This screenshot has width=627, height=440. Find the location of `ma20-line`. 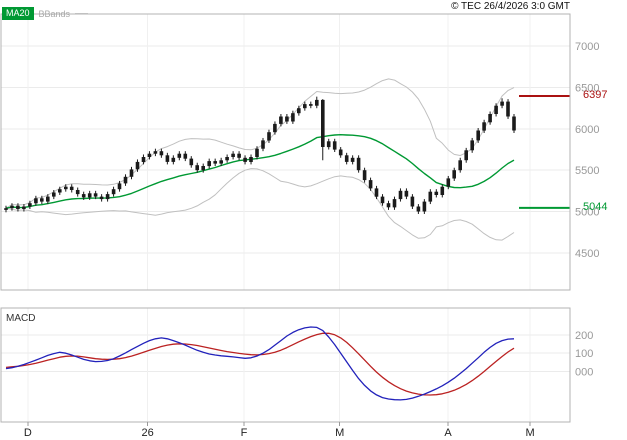

ma20-line is located at coordinates (260, 171).